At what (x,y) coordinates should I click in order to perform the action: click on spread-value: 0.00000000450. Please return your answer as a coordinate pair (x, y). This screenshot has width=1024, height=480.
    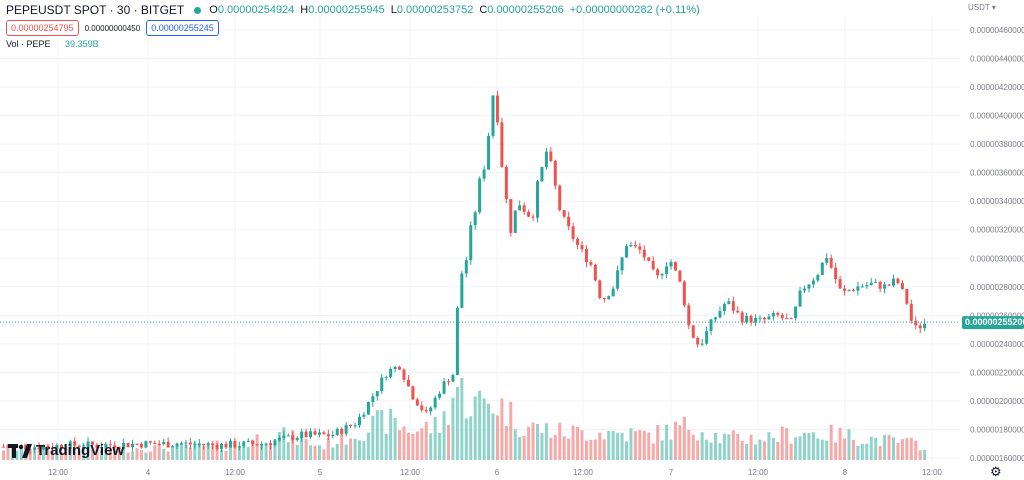
    Looking at the image, I should click on (112, 28).